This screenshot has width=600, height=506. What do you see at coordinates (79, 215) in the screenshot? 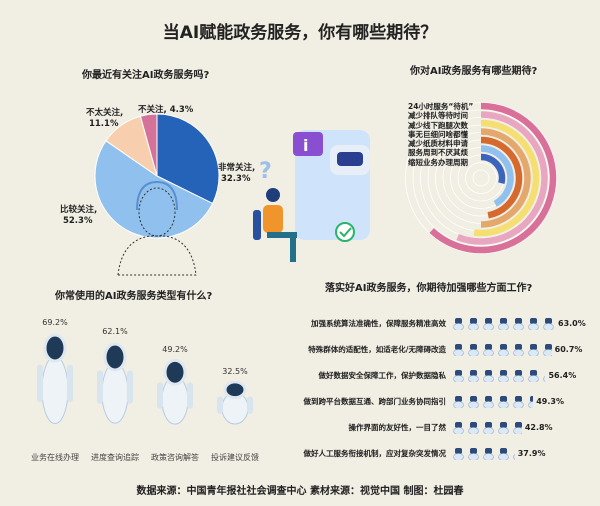
I see `pie-label-1: 比较关注, 52.3%` at bounding box center [79, 215].